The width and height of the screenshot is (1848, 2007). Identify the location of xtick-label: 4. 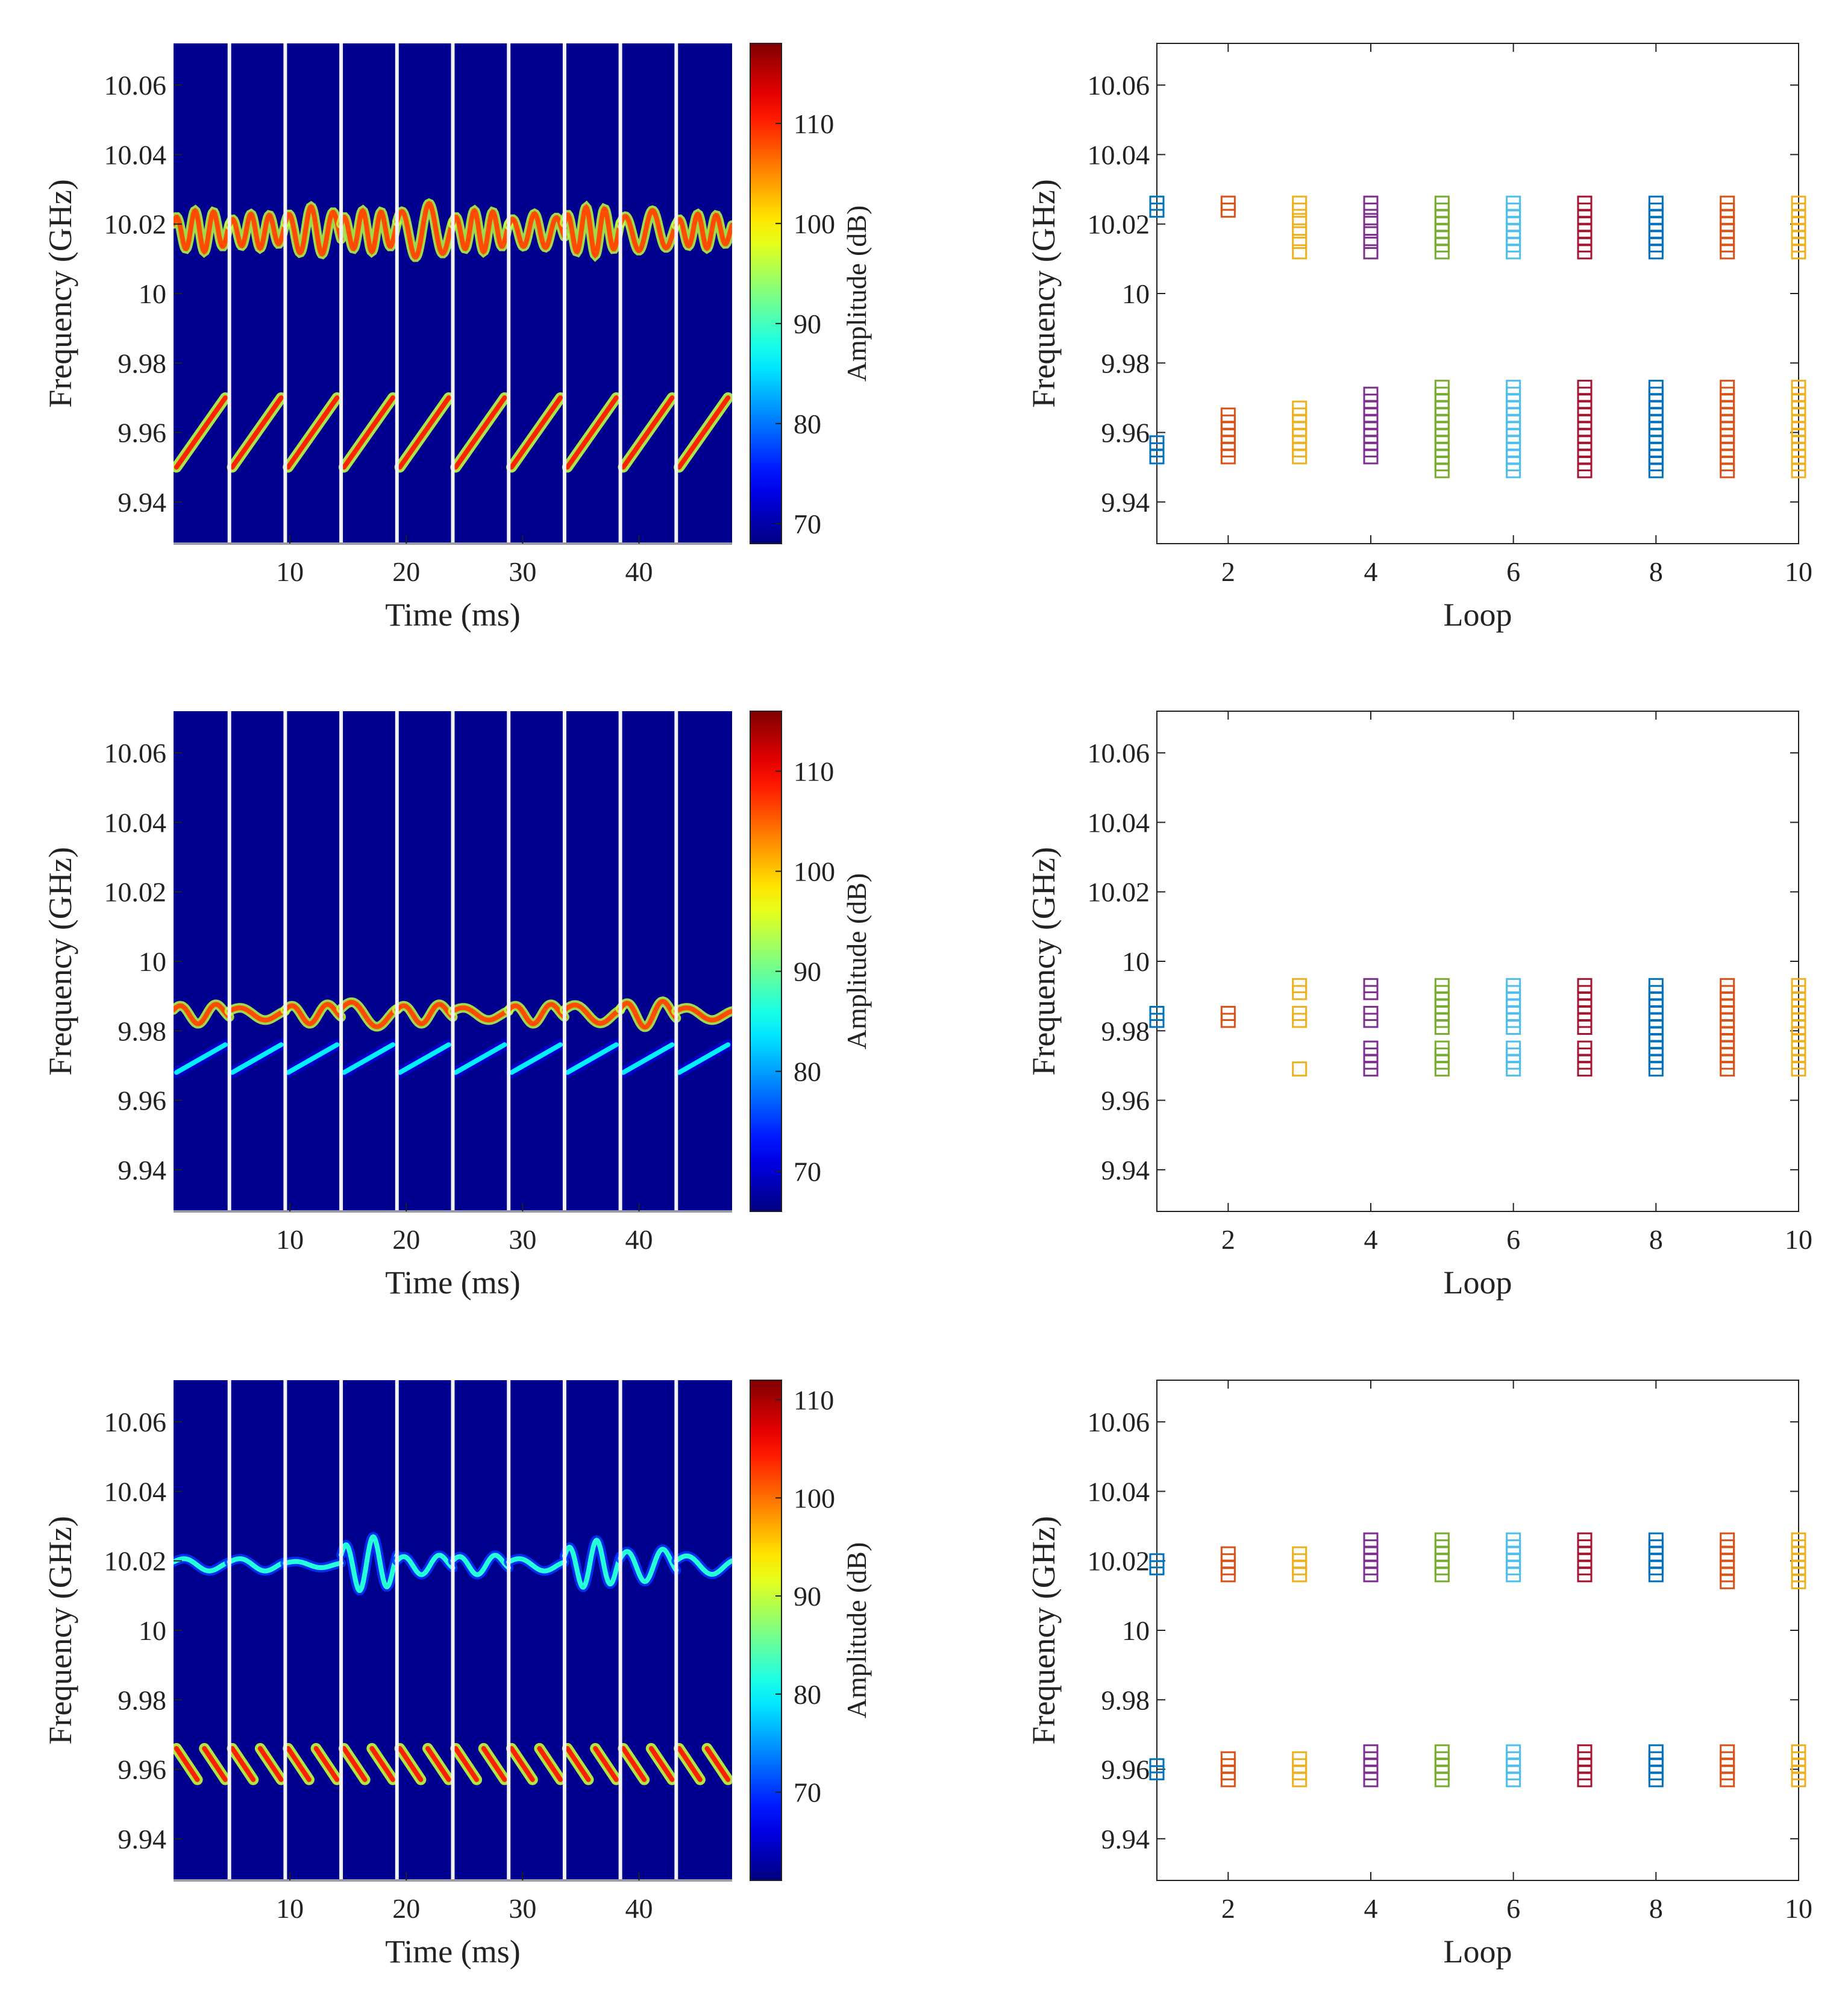
(1371, 1239).